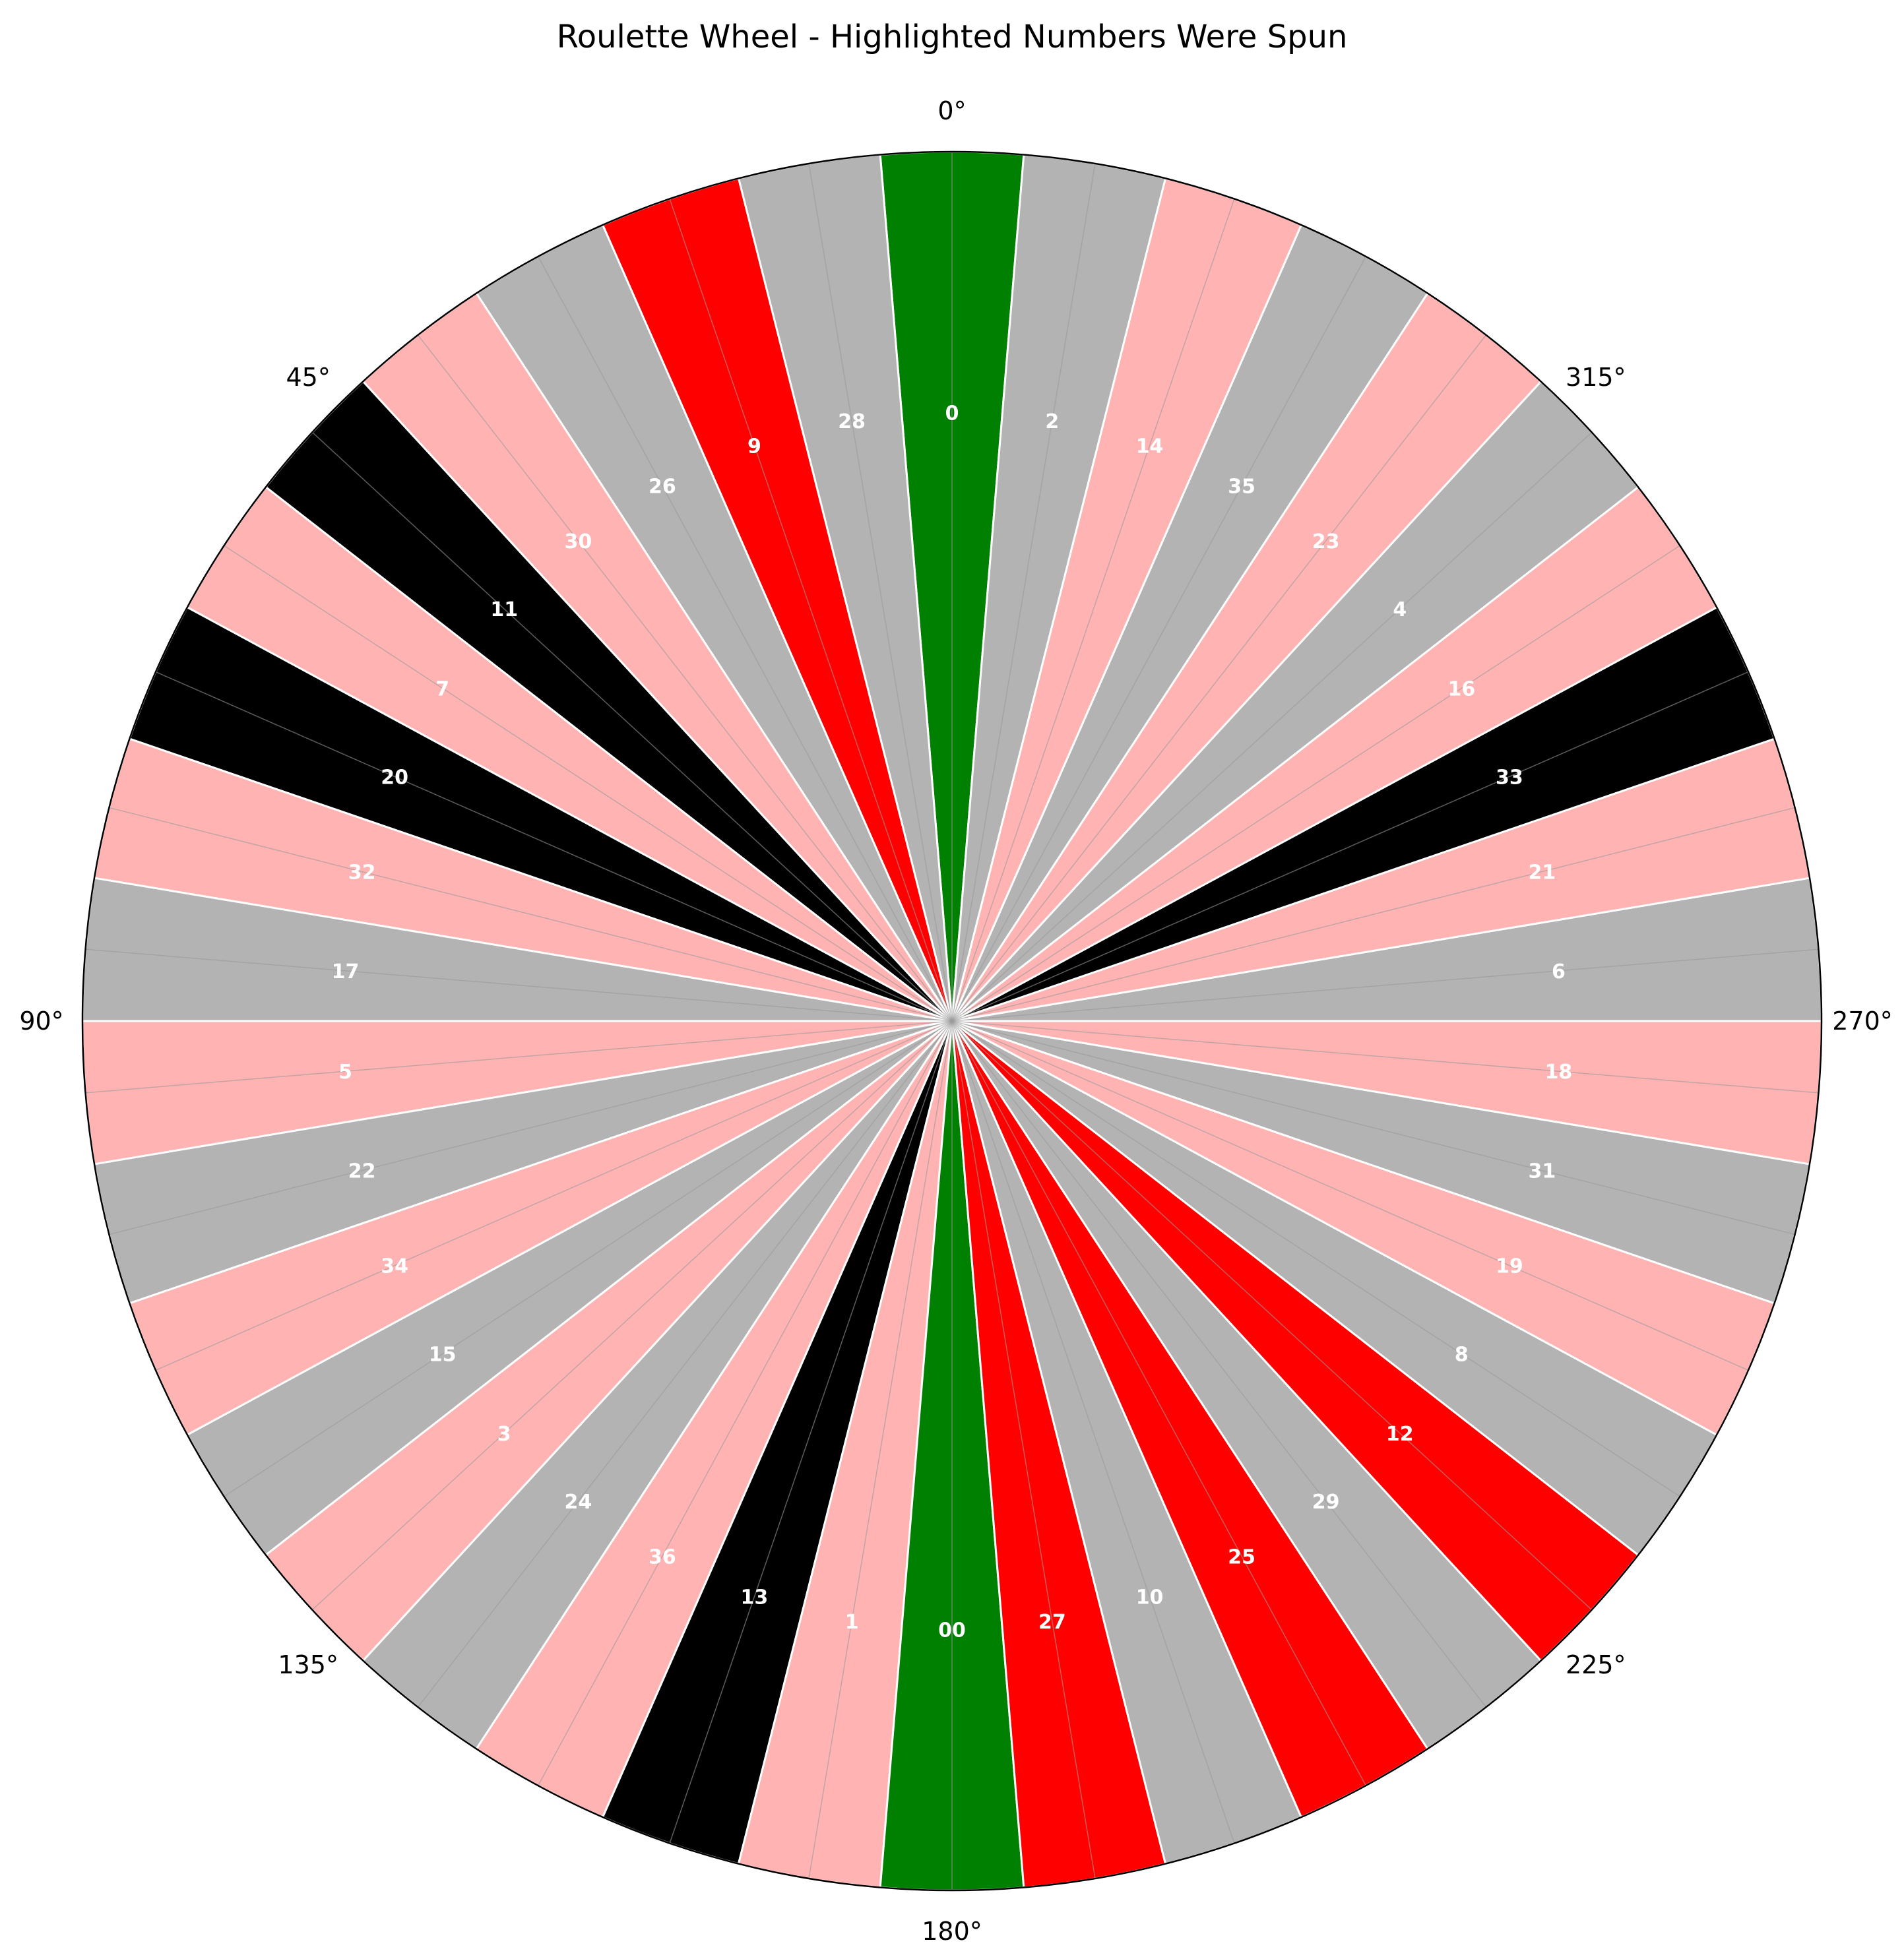 The image size is (1904, 1959). Describe the element at coordinates (1326, 541) in the screenshot. I see `pocket-label-23: 23` at that location.